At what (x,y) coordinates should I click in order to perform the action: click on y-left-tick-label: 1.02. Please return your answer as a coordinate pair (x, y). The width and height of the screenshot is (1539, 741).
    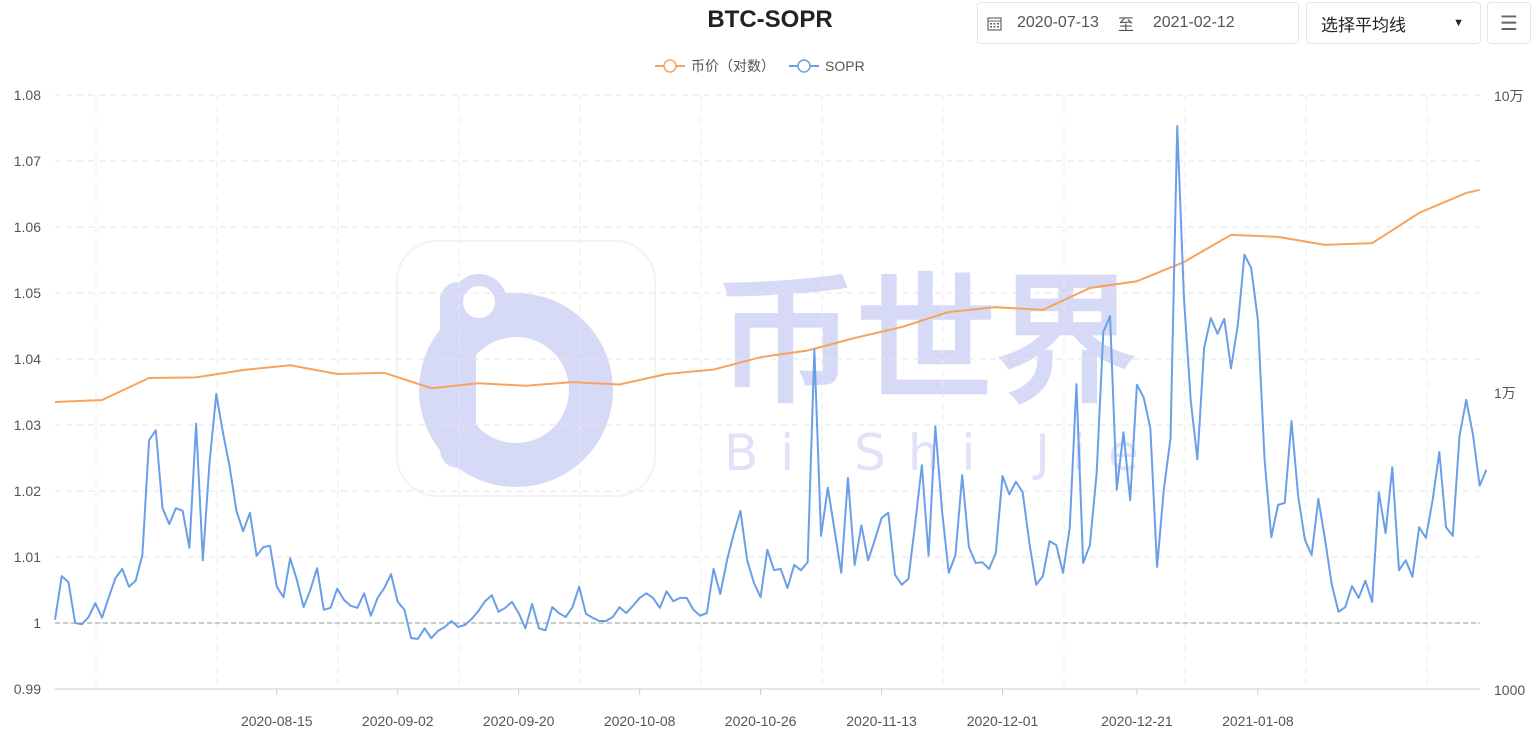
    Looking at the image, I should click on (27, 491).